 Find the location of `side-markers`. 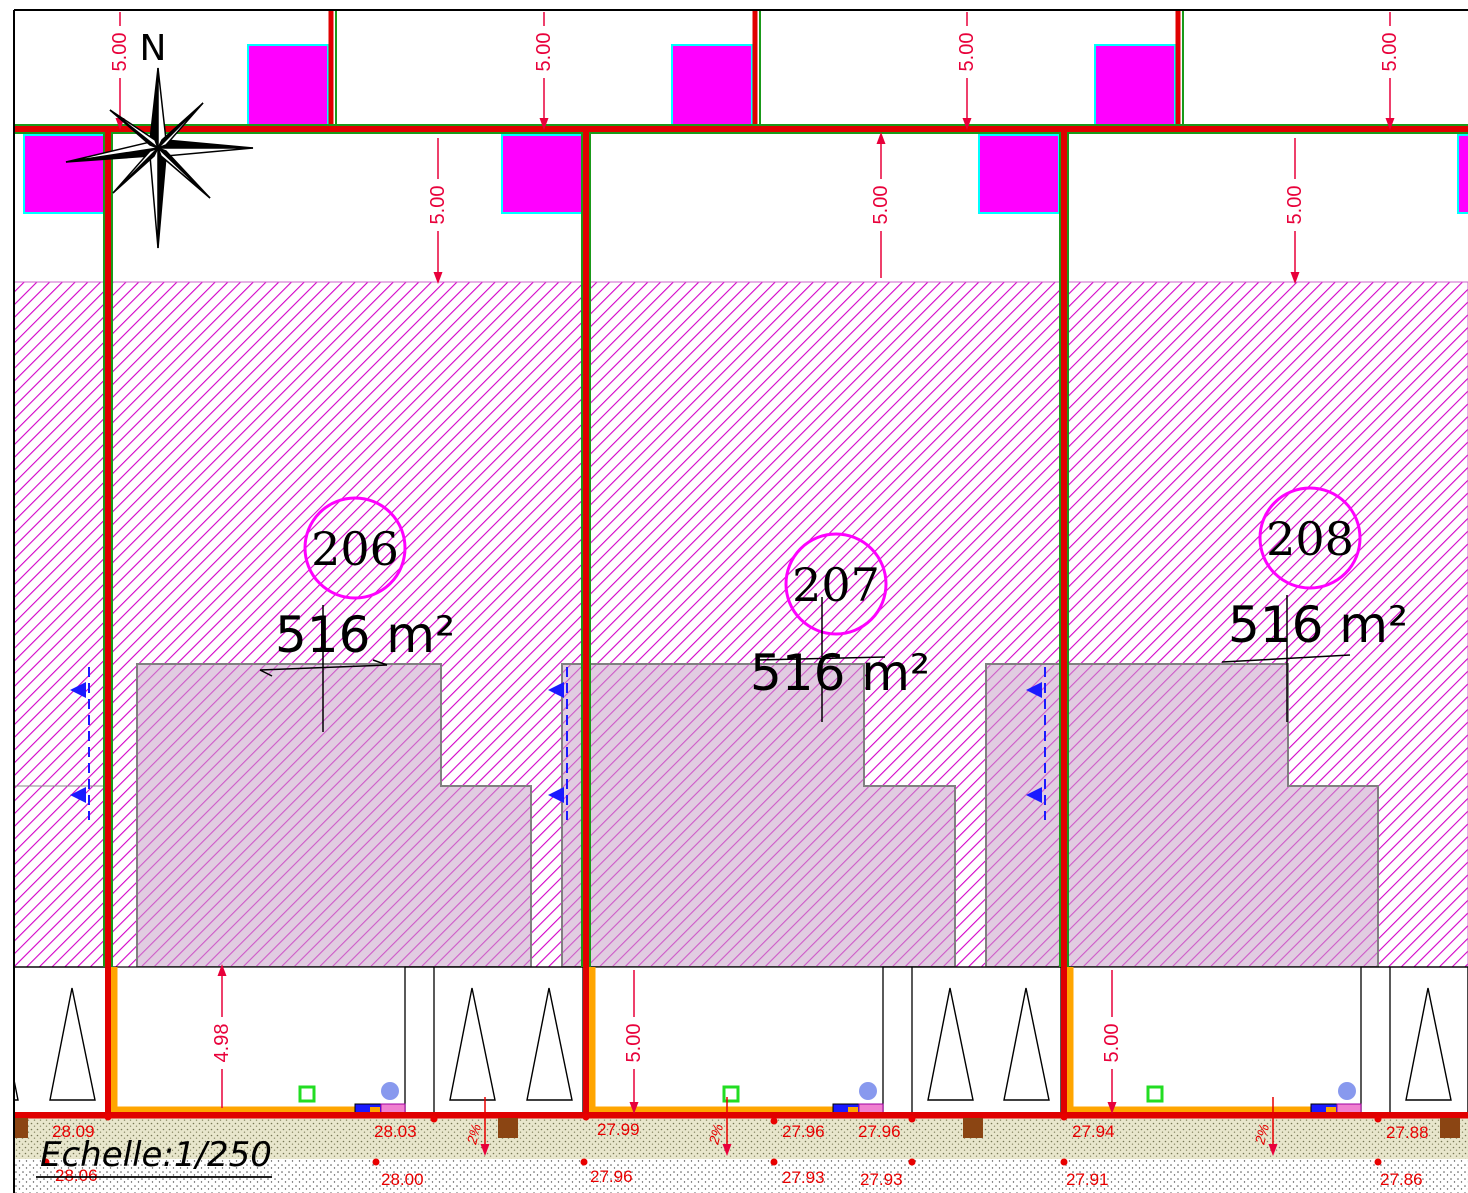

side-markers is located at coordinates (558, 743).